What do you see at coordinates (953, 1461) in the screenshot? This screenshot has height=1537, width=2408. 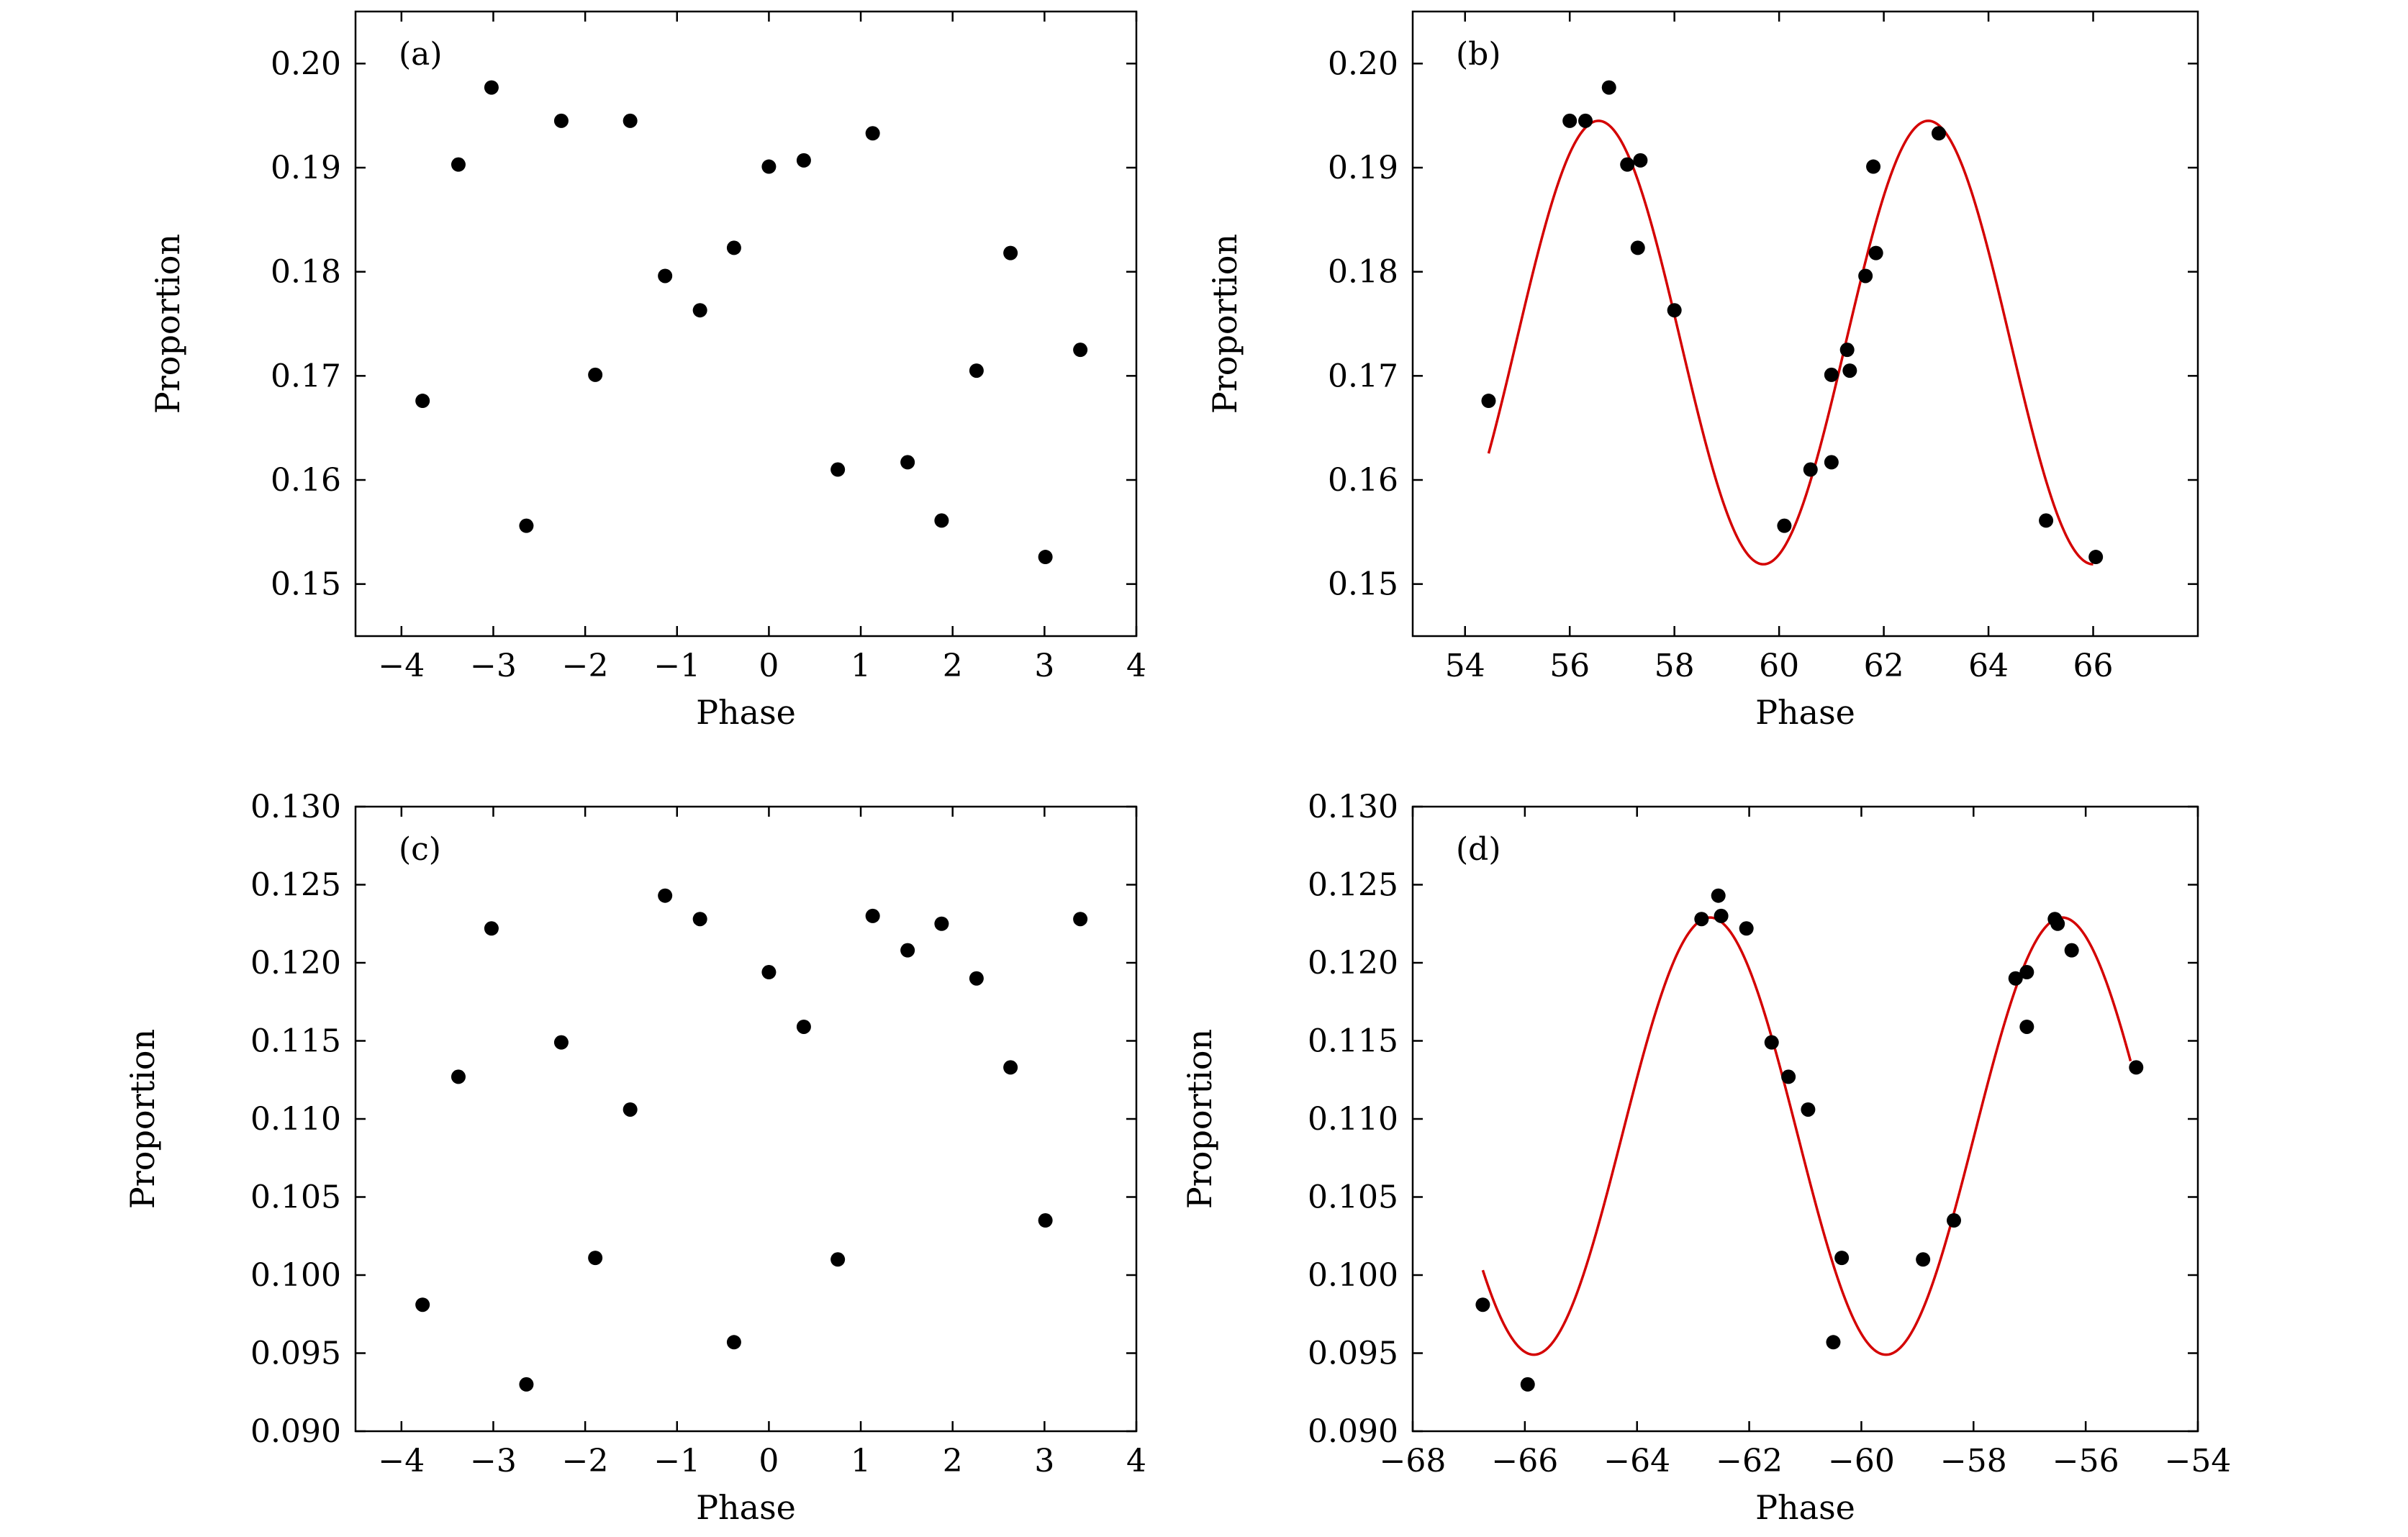 I see `x-tick-label: 2` at bounding box center [953, 1461].